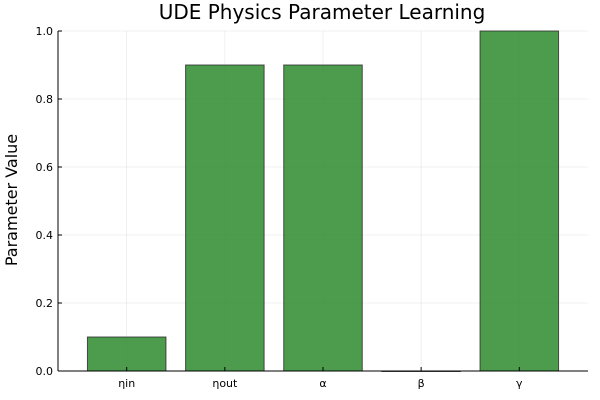 This screenshot has width=600, height=400. What do you see at coordinates (45, 371) in the screenshot?
I see `y-tick-label: 0.0` at bounding box center [45, 371].